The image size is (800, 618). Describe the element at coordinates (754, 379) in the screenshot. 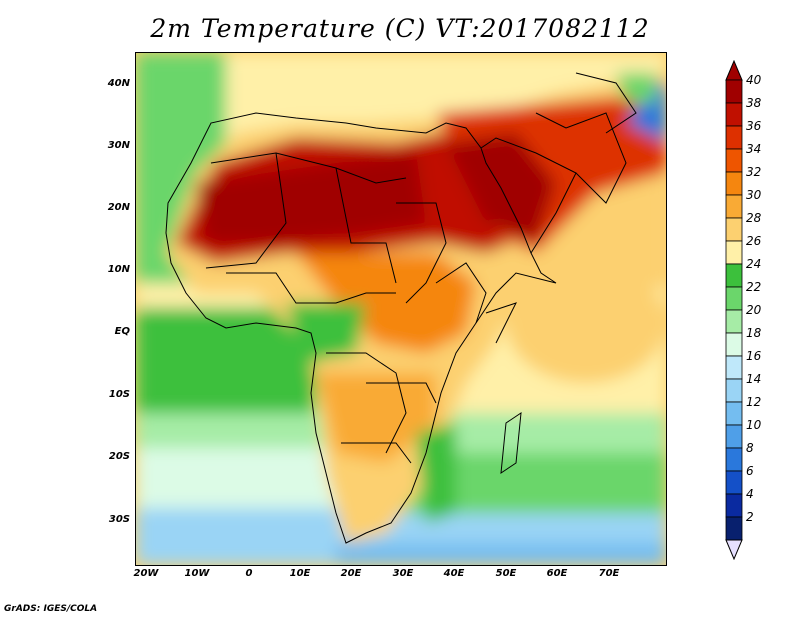

I see `colorbar-label: 14` at that location.